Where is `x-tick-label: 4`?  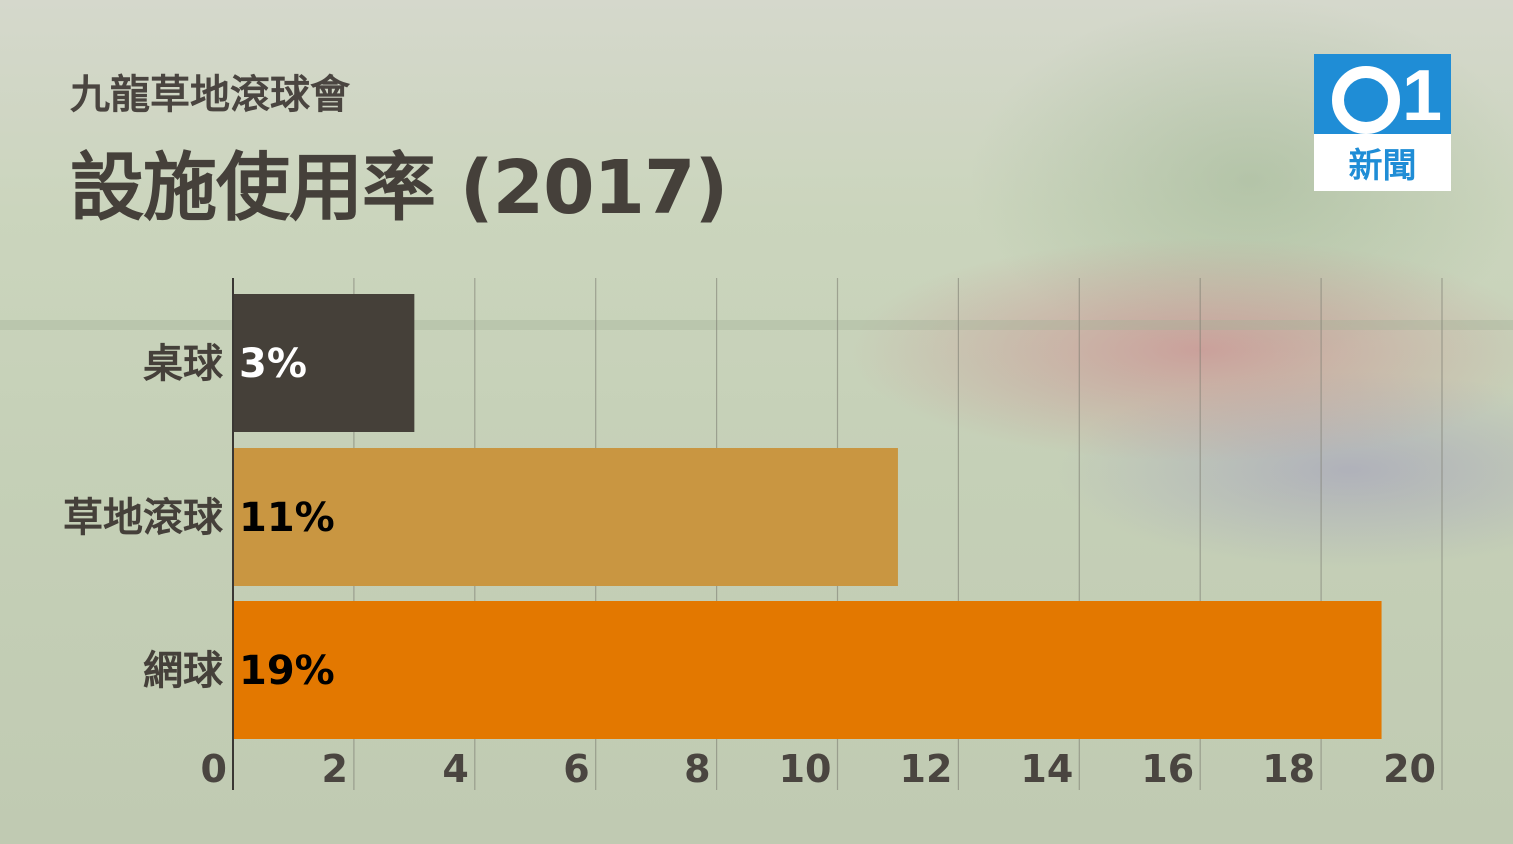 x-tick-label: 4 is located at coordinates (455, 769).